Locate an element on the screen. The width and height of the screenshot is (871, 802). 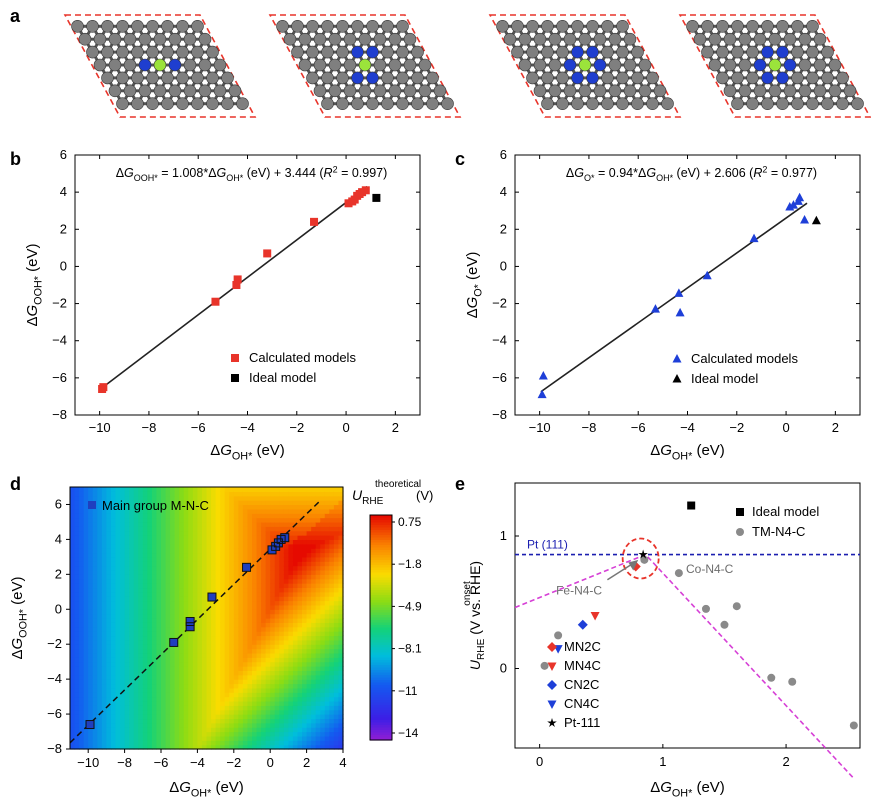
label-part: G is located at coordinates (17, 643).